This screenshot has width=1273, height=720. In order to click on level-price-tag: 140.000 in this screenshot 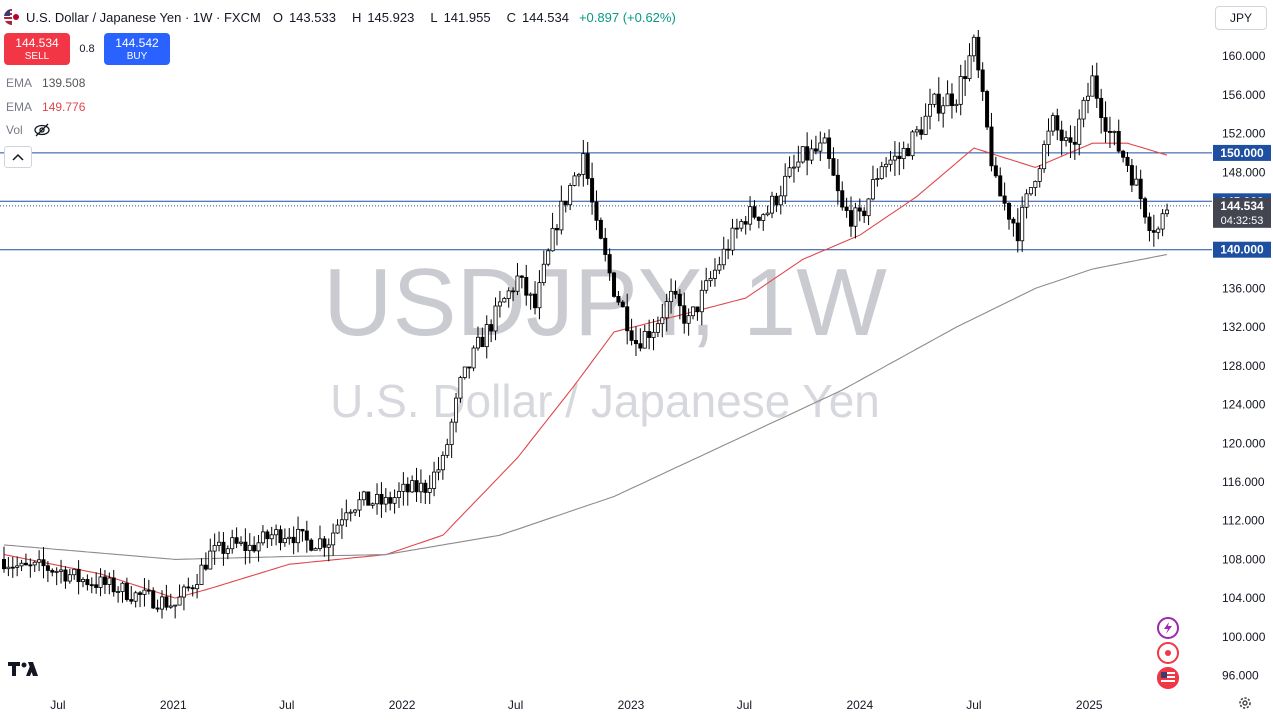, I will do `click(1242, 249)`.